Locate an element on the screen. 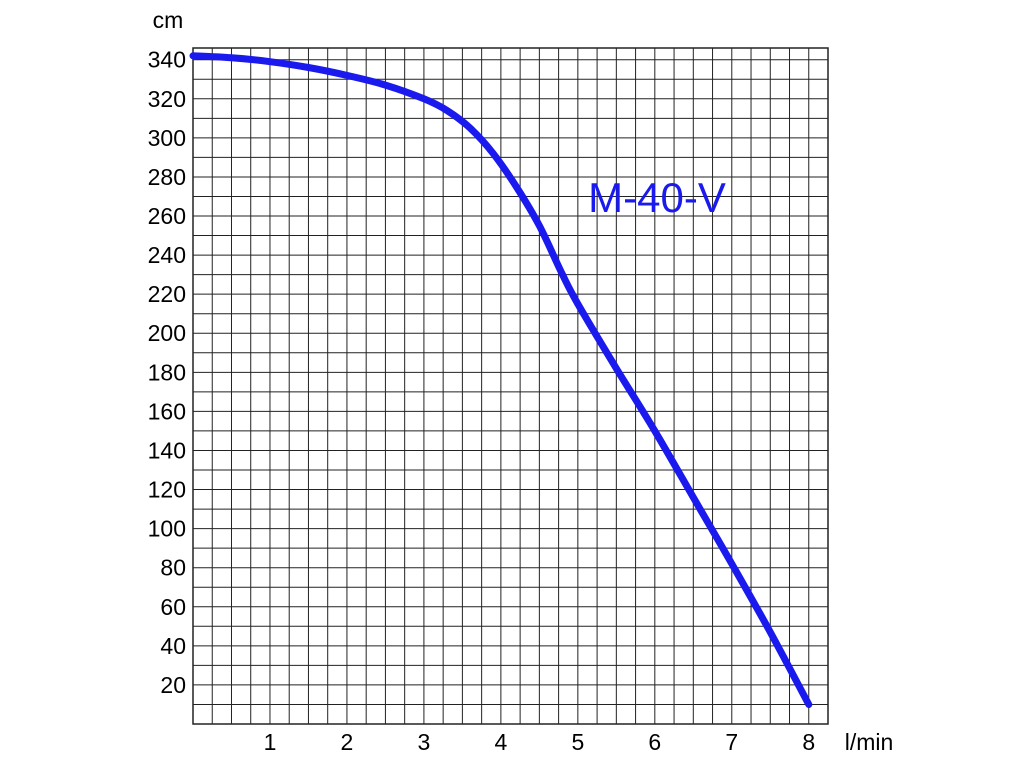 The height and width of the screenshot is (768, 1024). y-tick-label: 100 is located at coordinates (167, 529).